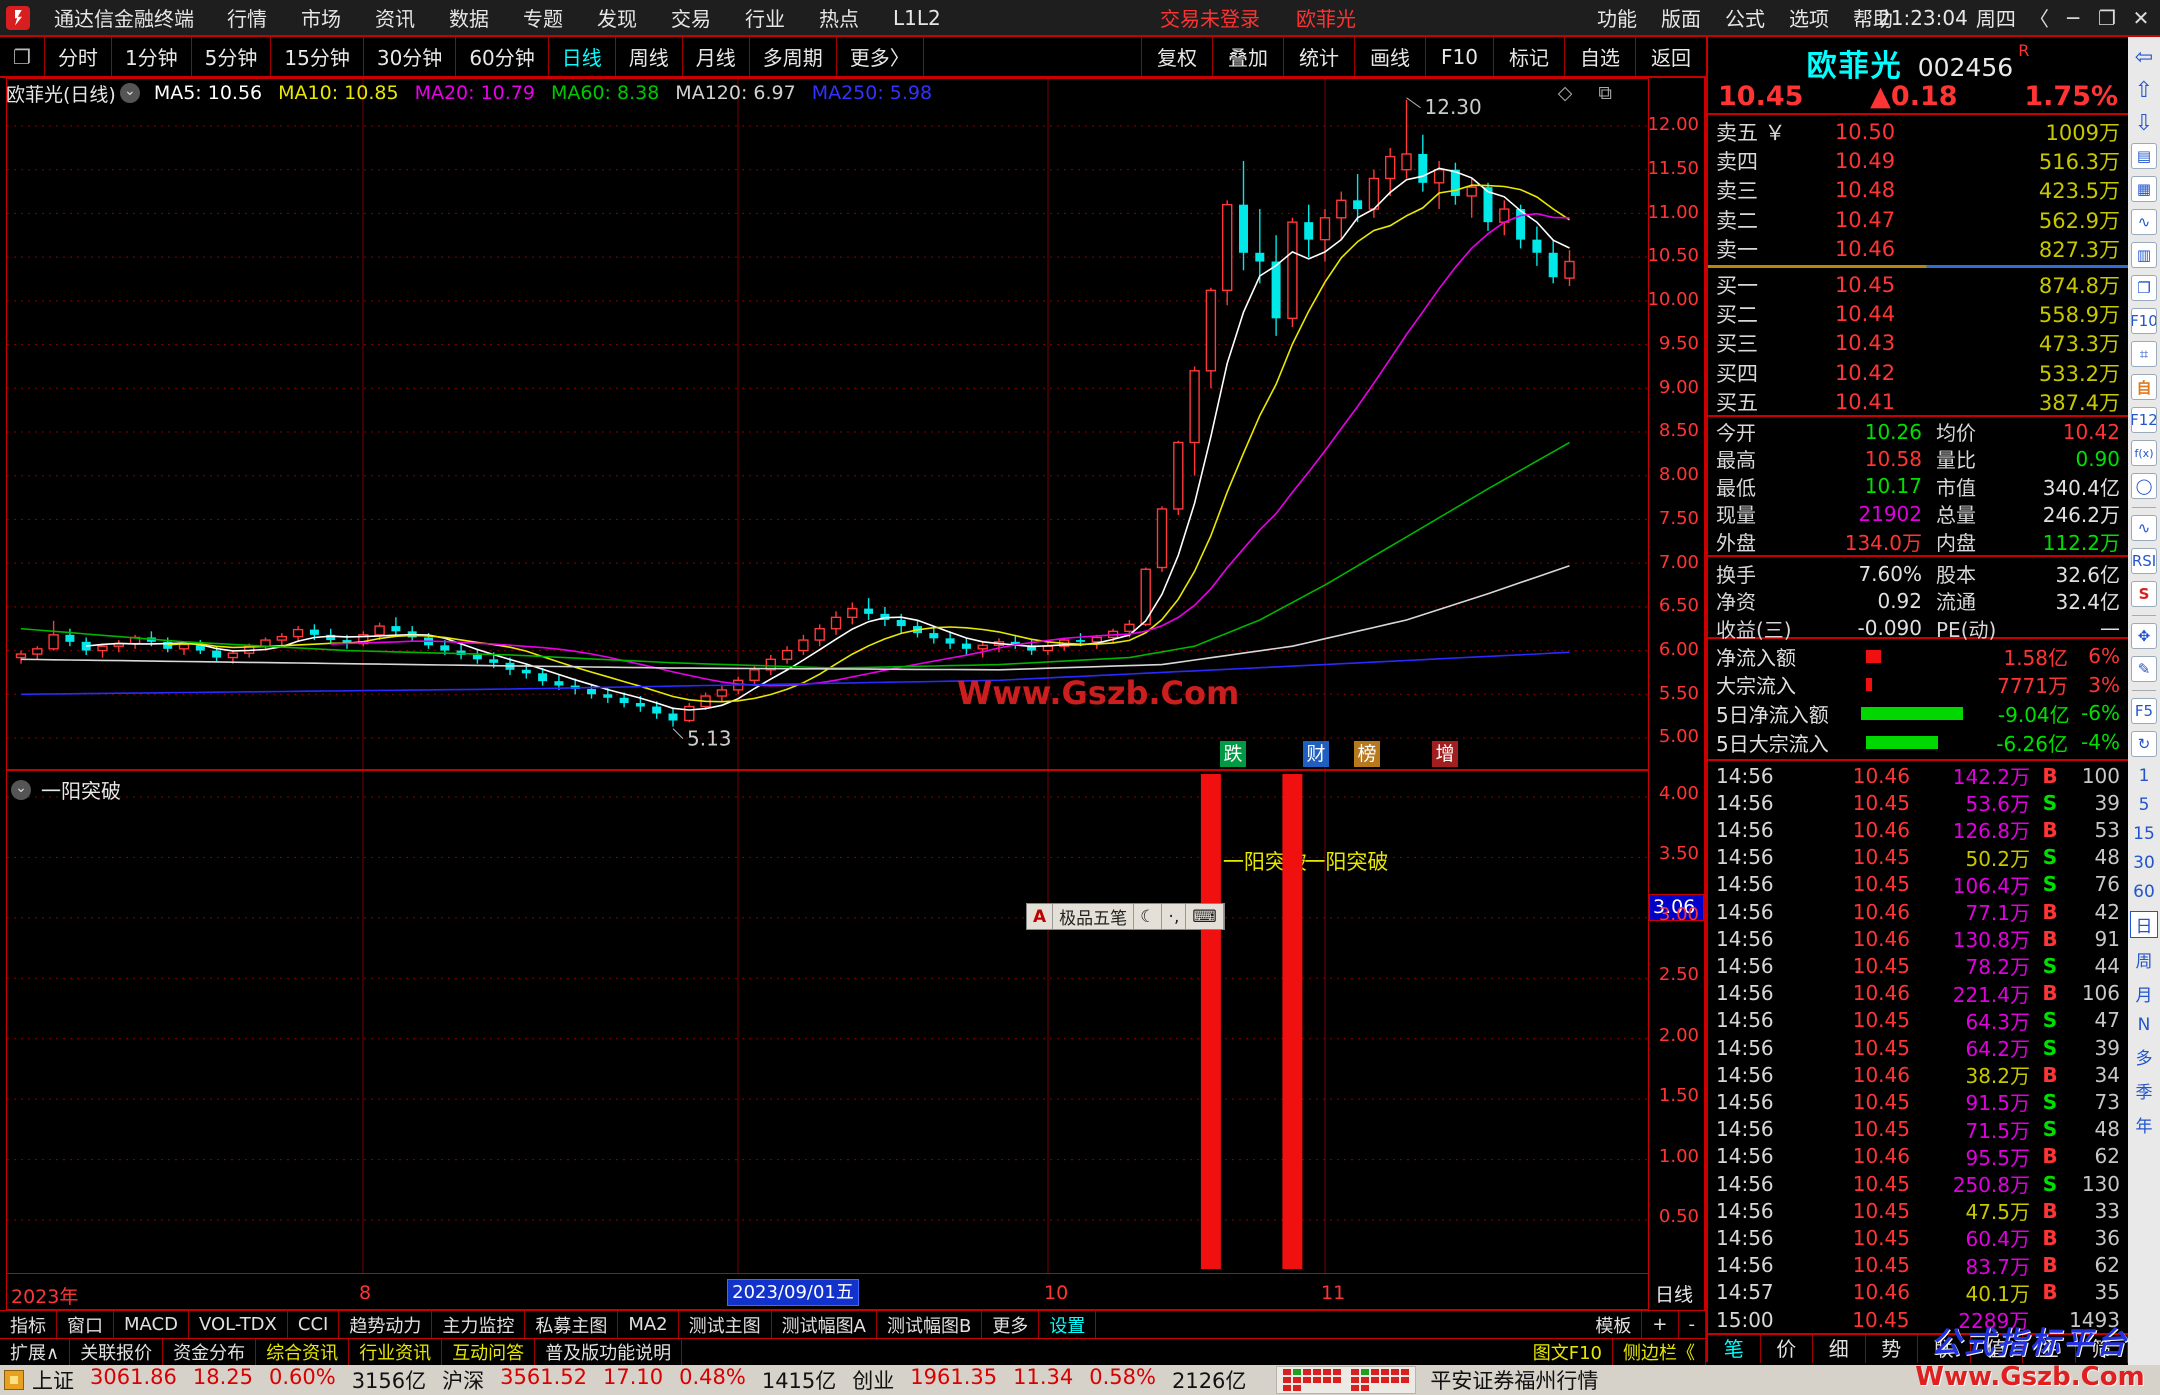  I want to click on f5-icon: F5, so click(2144, 711).